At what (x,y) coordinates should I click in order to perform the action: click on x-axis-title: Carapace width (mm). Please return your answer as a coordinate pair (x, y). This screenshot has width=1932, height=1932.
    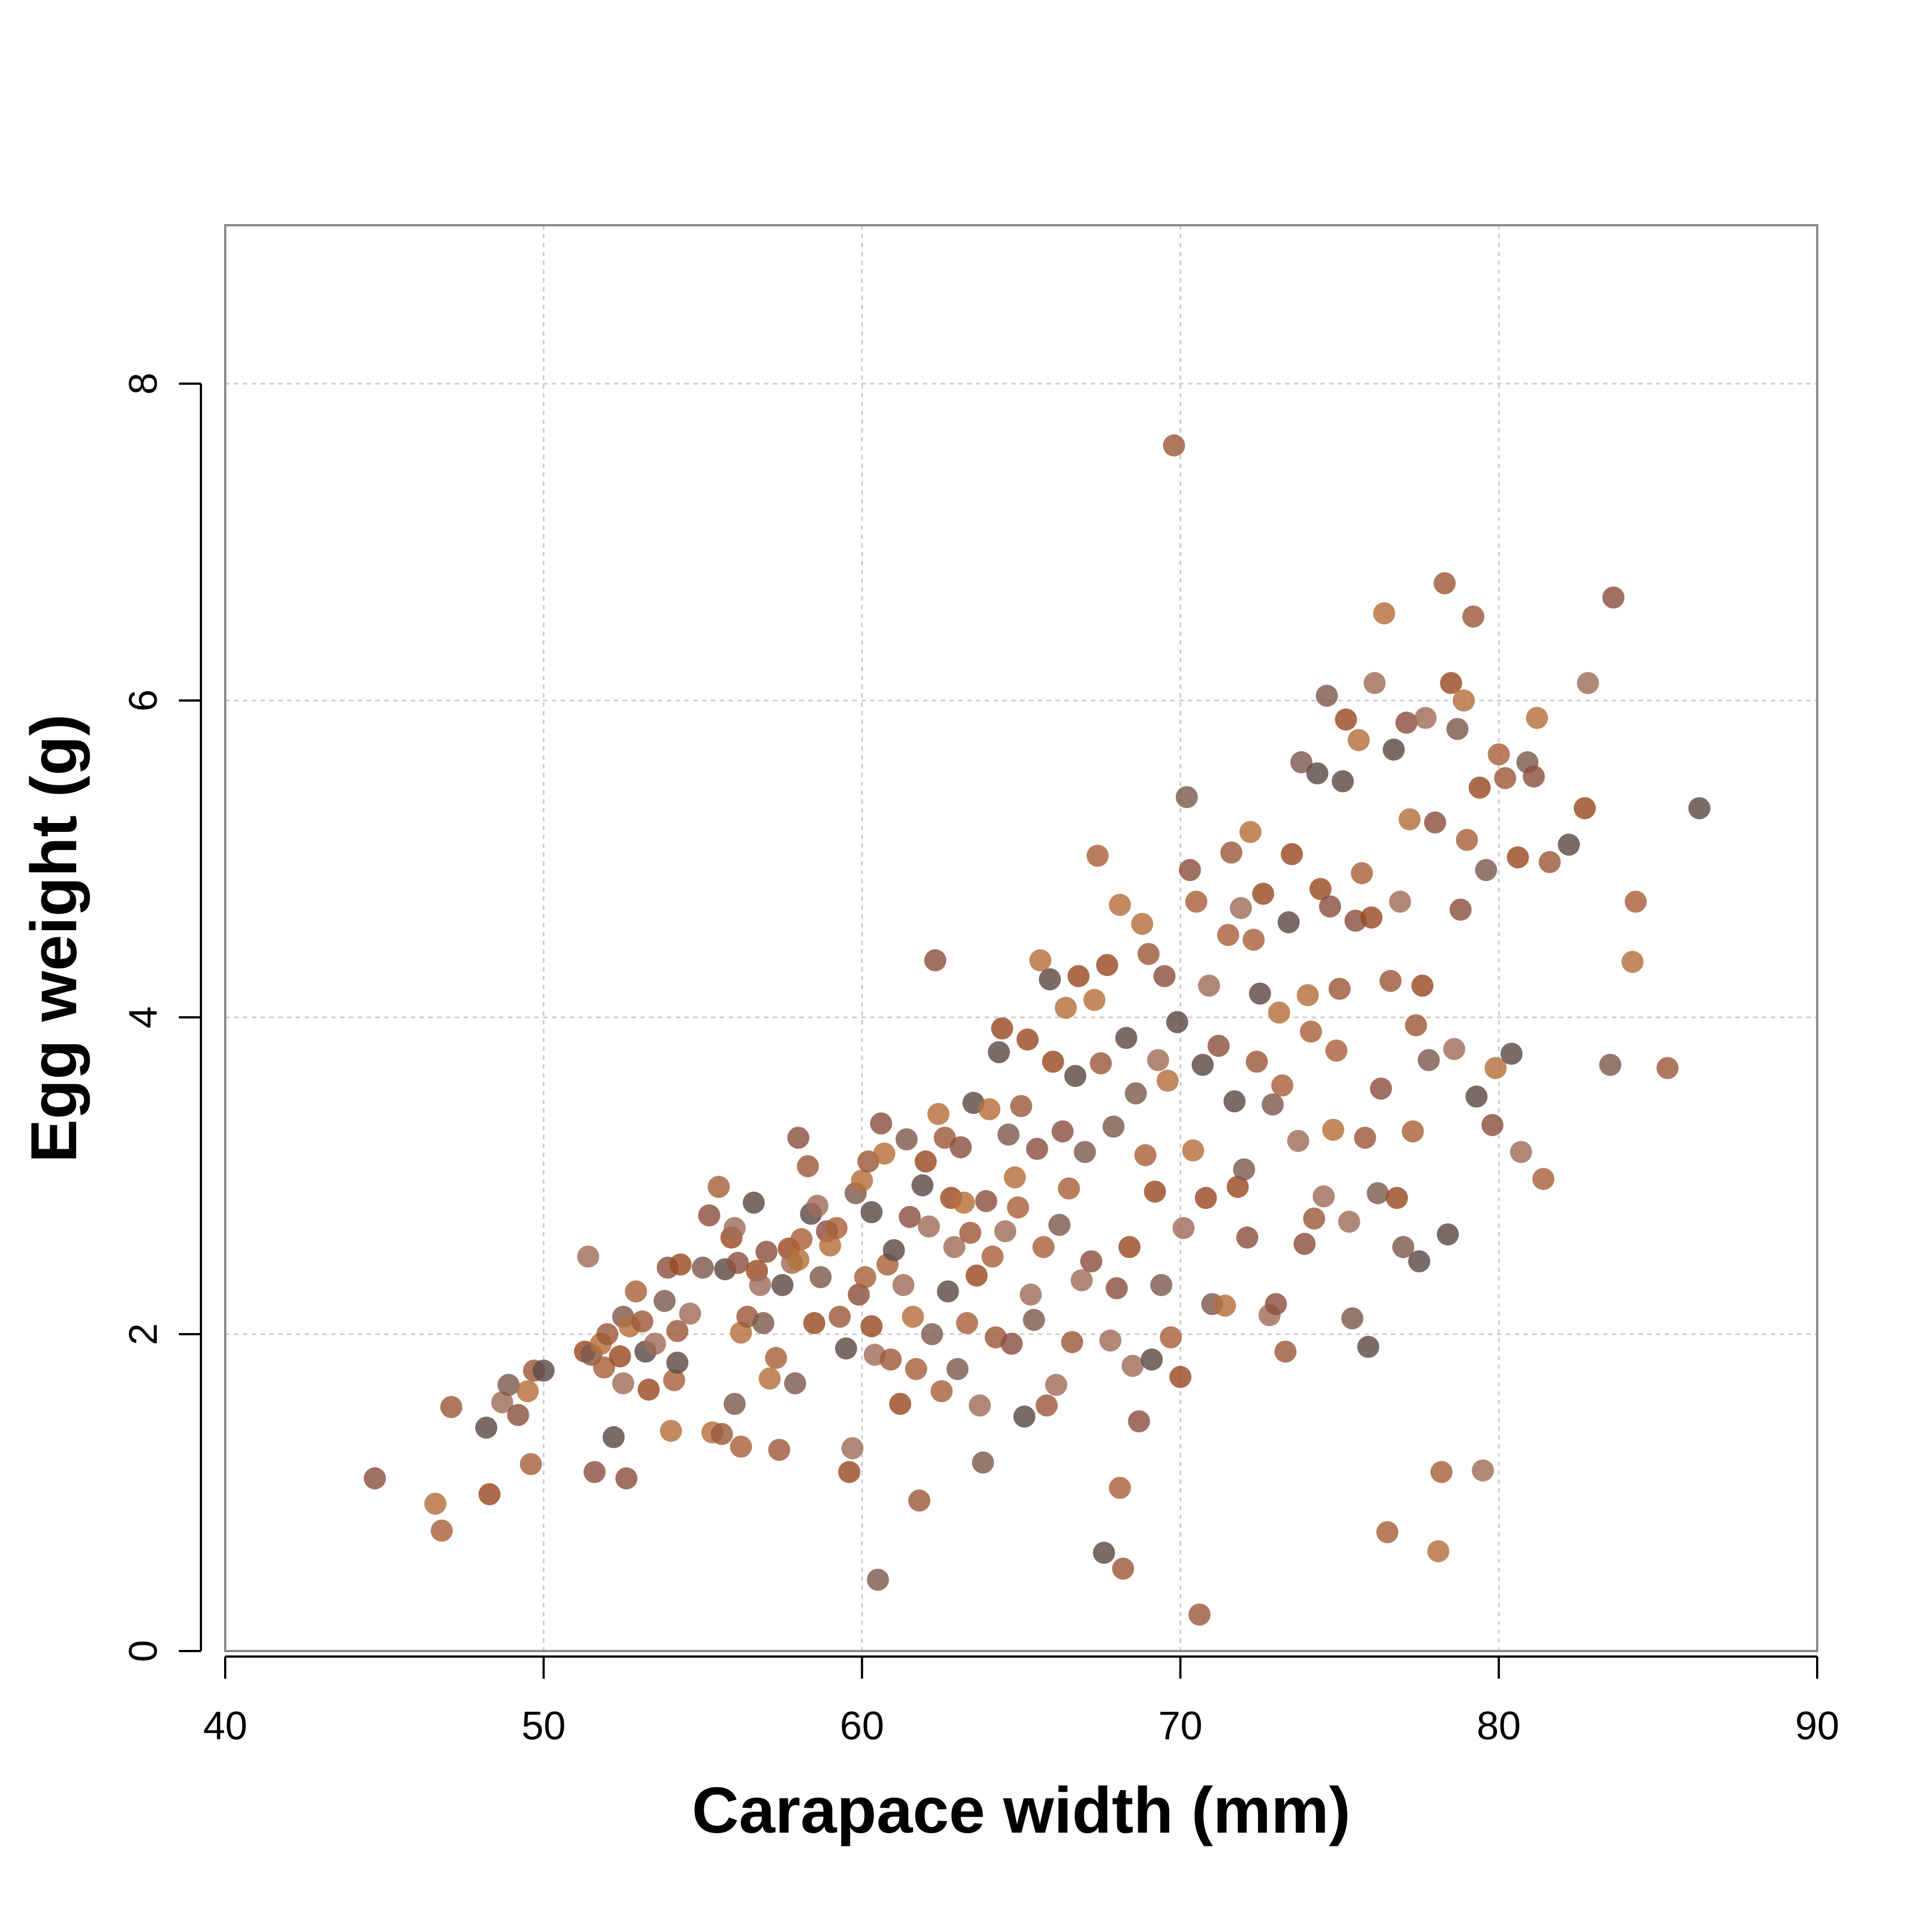
    Looking at the image, I should click on (1021, 1810).